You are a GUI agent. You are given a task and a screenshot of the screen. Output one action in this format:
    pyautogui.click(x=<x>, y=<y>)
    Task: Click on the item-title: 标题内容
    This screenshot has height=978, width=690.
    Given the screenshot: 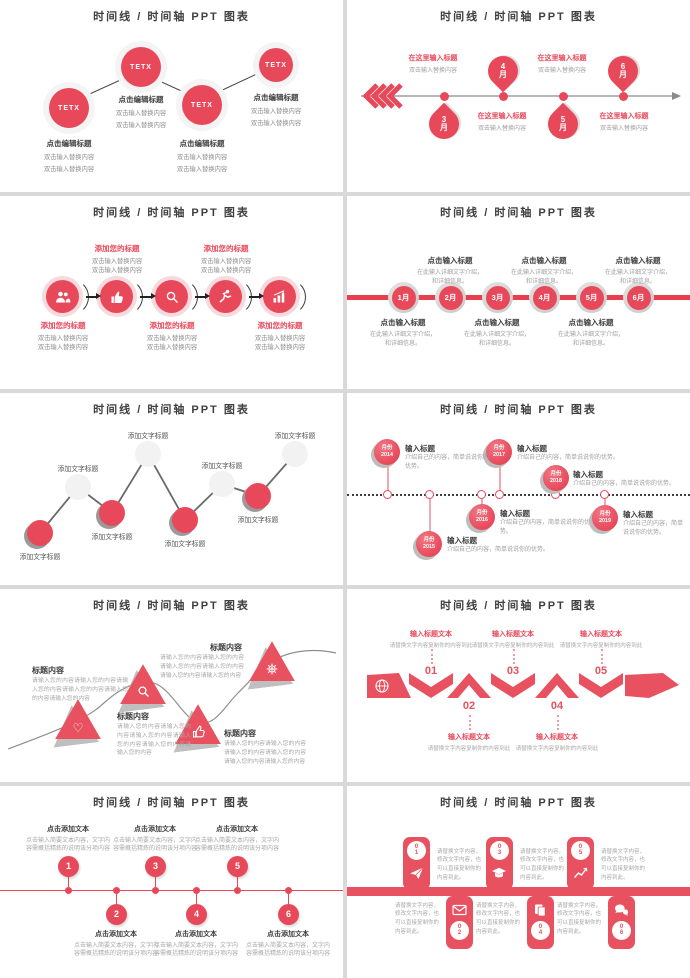 What is the action you would take?
    pyautogui.click(x=133, y=717)
    